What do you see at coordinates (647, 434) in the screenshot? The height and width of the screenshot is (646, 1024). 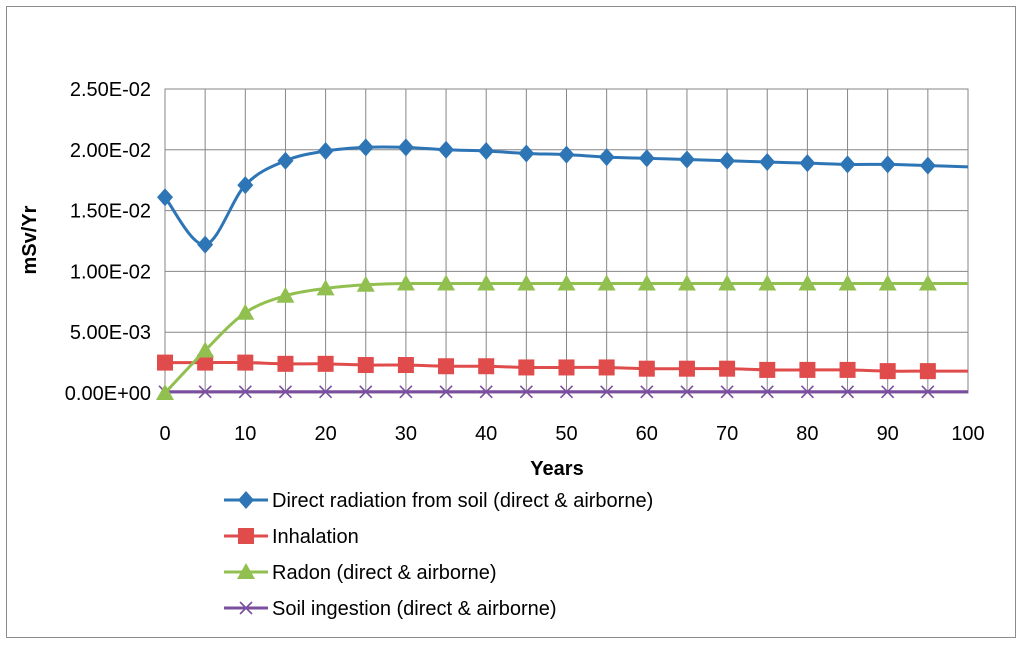 I see `x-tick-label: 60` at bounding box center [647, 434].